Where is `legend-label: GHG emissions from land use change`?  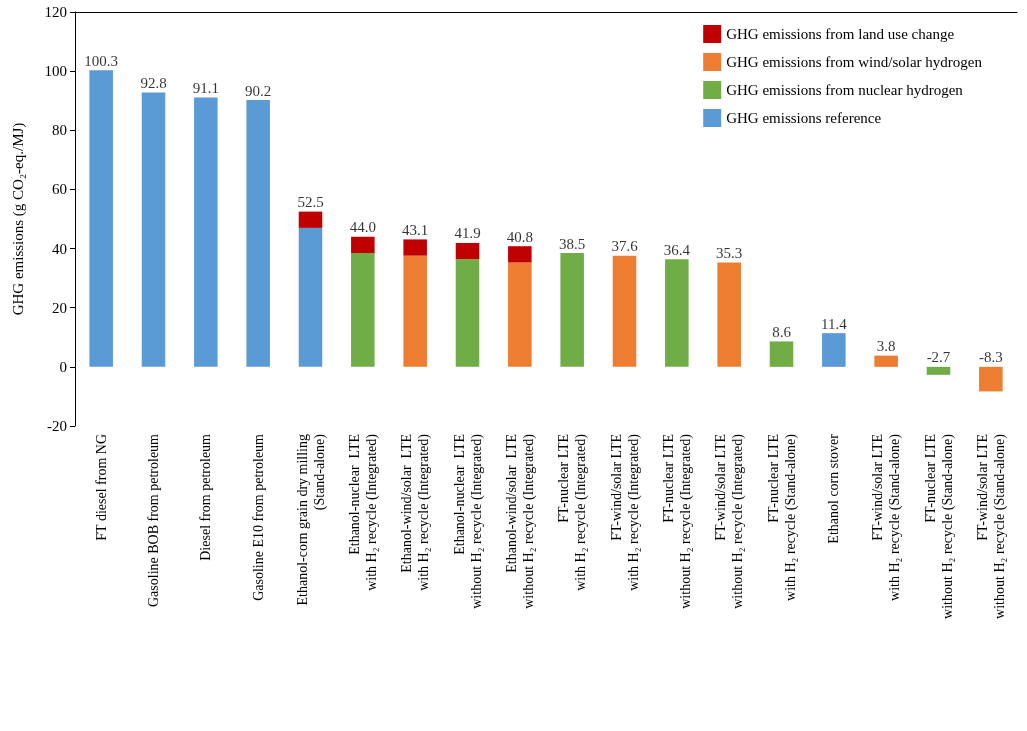 legend-label: GHG emissions from land use change is located at coordinates (840, 34).